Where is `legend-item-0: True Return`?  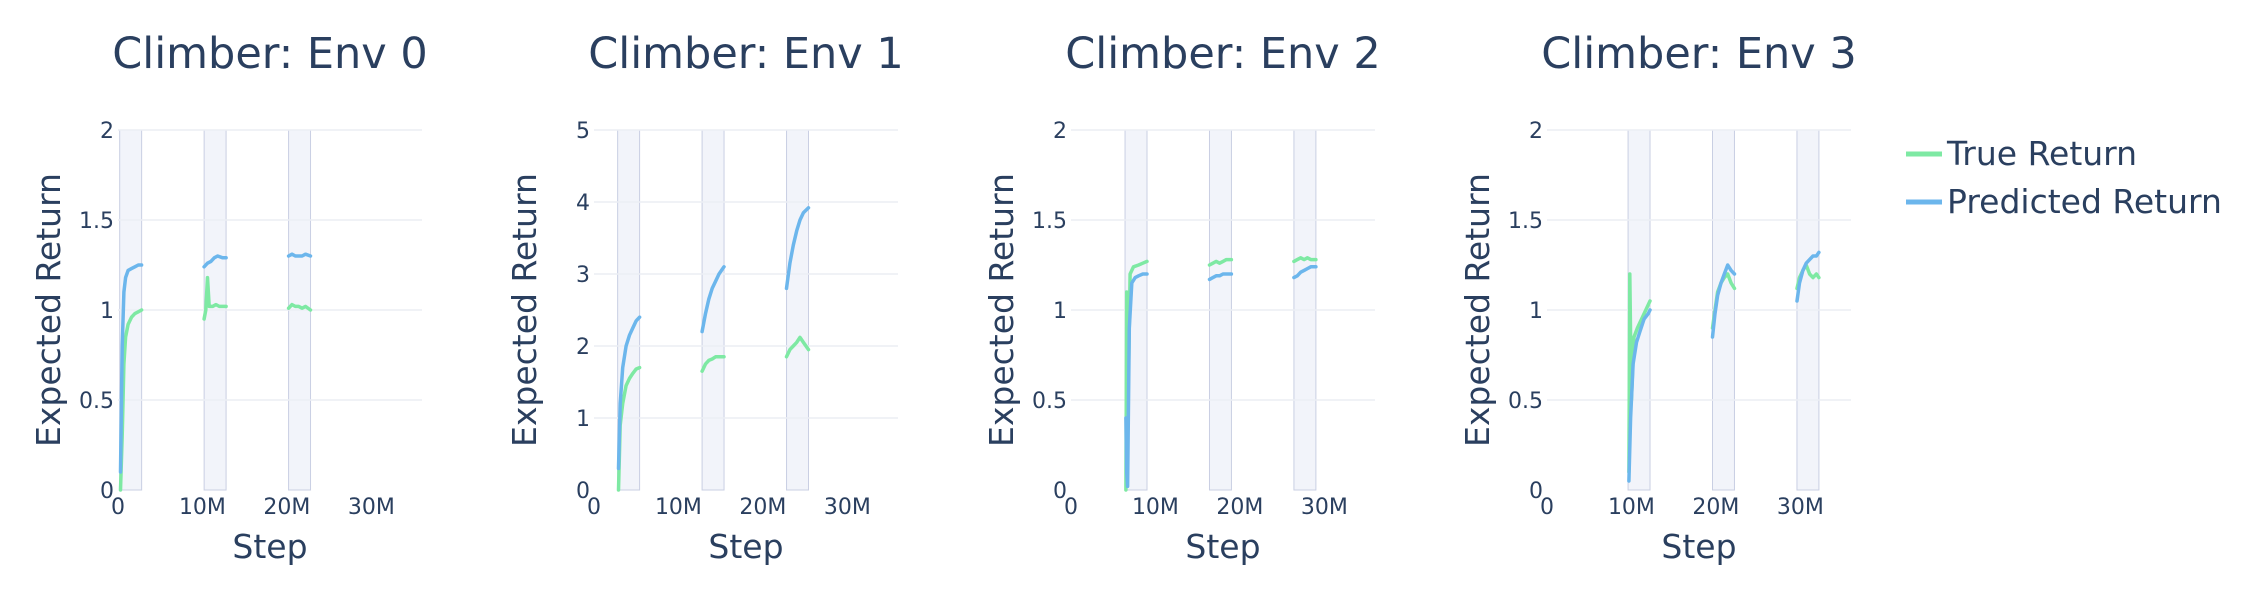
legend-item-0: True Return is located at coordinates (2021, 153).